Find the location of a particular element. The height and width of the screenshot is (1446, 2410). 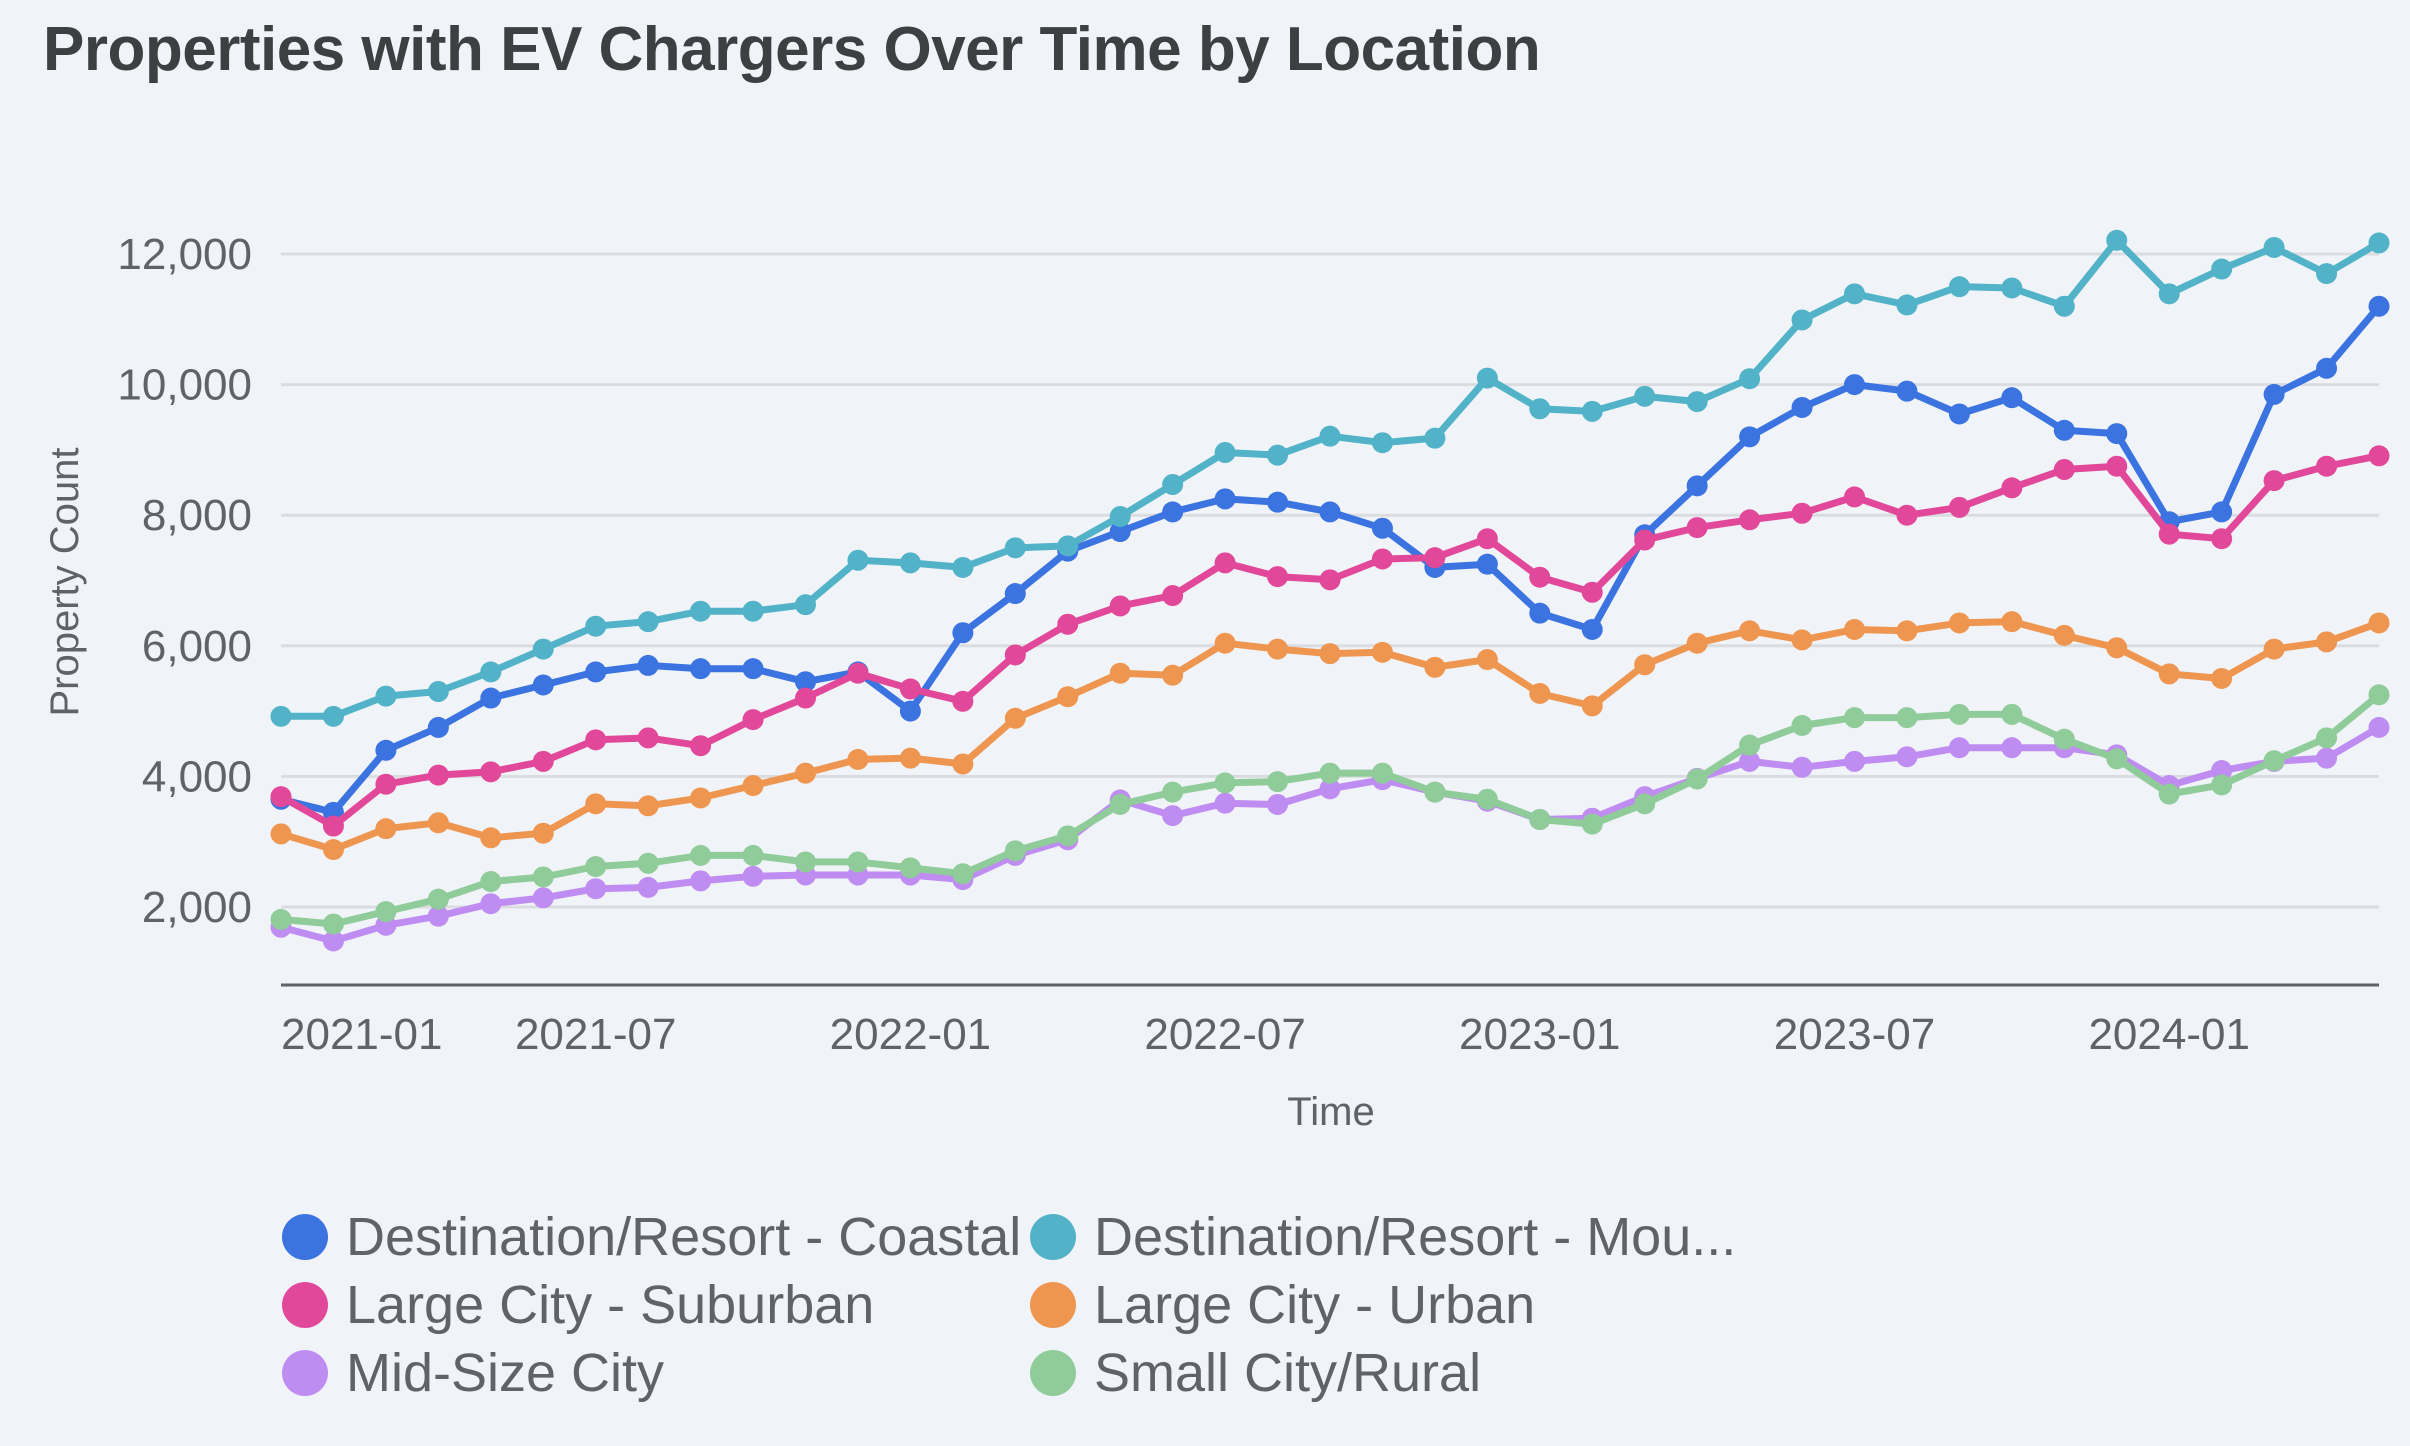

x-axis-title: Time is located at coordinates (1330, 1112).